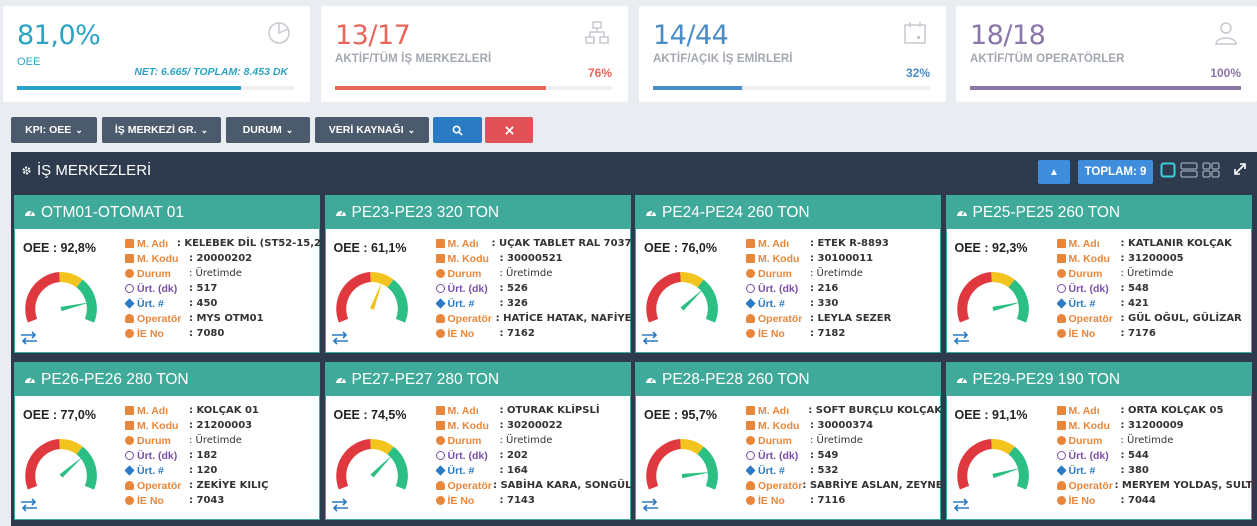 The image size is (1257, 526). Describe the element at coordinates (159, 485) in the screenshot. I see `label-text: Operatör` at that location.